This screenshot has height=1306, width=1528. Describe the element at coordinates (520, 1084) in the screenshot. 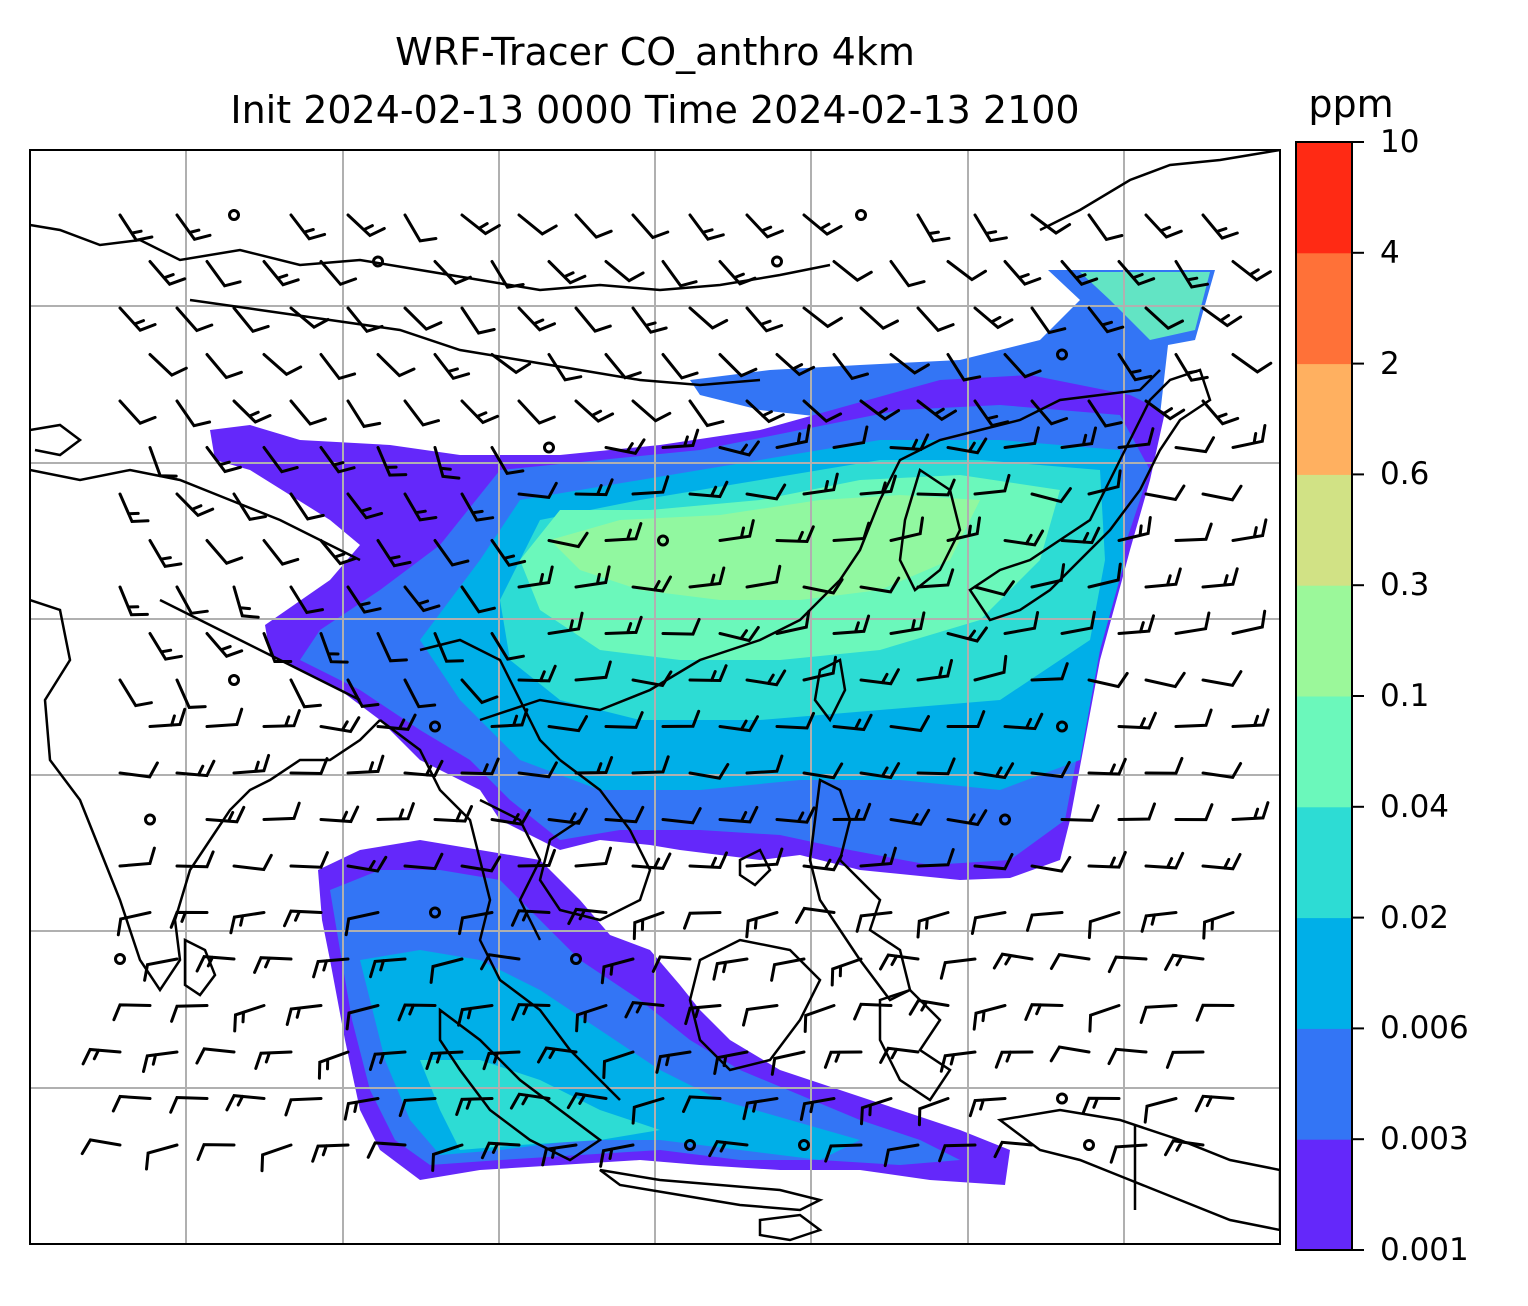

I see `coastline-sumatra` at that location.